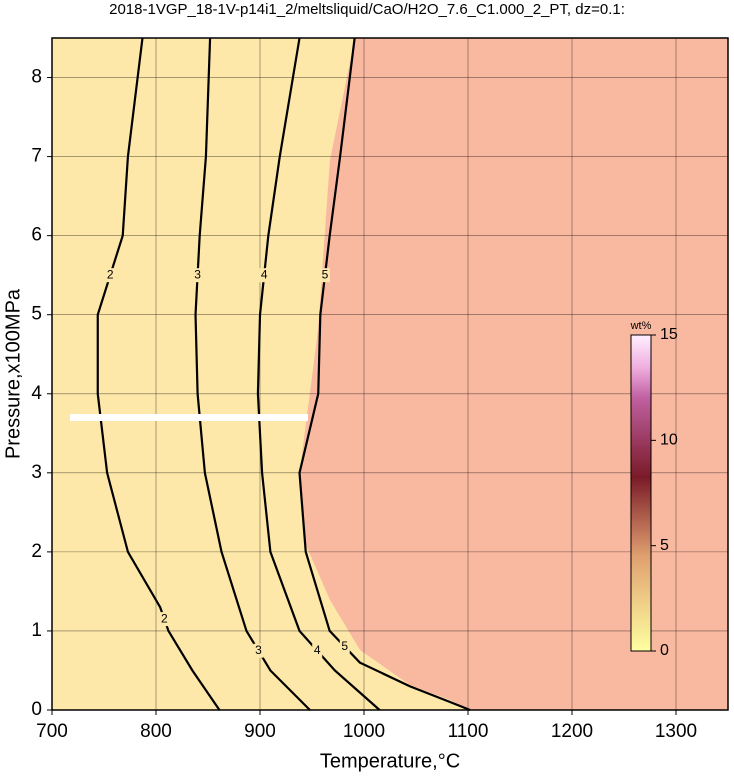 The height and width of the screenshot is (781, 734). What do you see at coordinates (669, 334) in the screenshot?
I see `colorbar-tick-label: 15` at bounding box center [669, 334].